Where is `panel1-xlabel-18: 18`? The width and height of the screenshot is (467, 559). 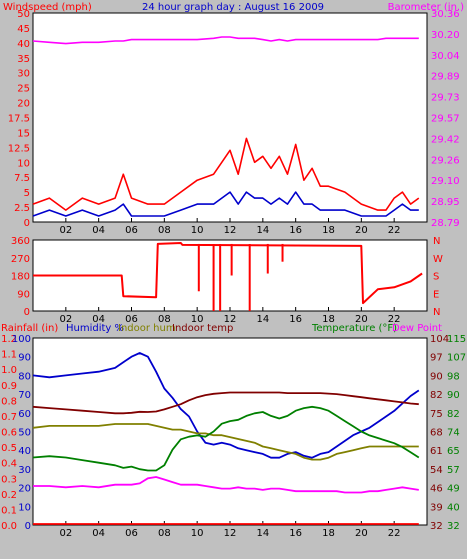 panel1-xlabel-18: 18 is located at coordinates (328, 230).